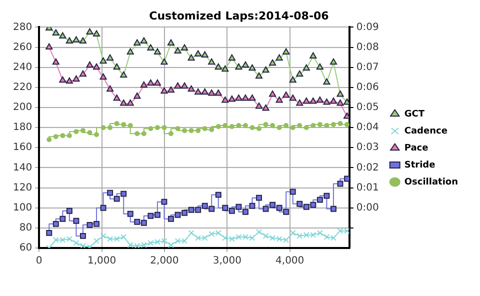  Describe the element at coordinates (22, 188) in the screenshot. I see `y-tick-label: 120` at that location.